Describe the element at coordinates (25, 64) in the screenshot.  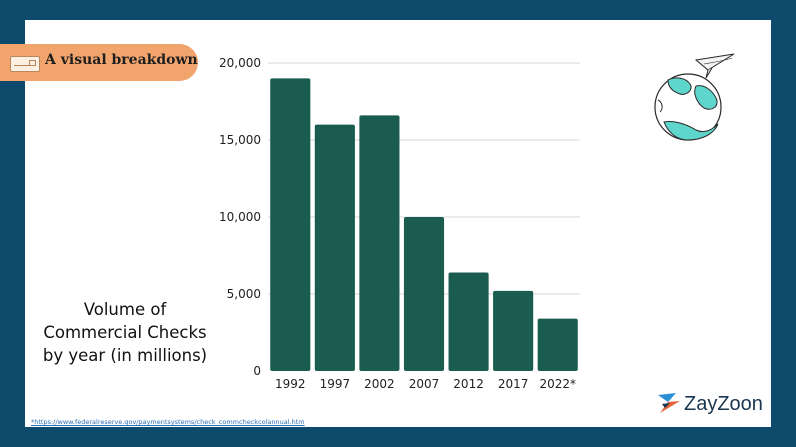
I see `check-card-icon` at that location.